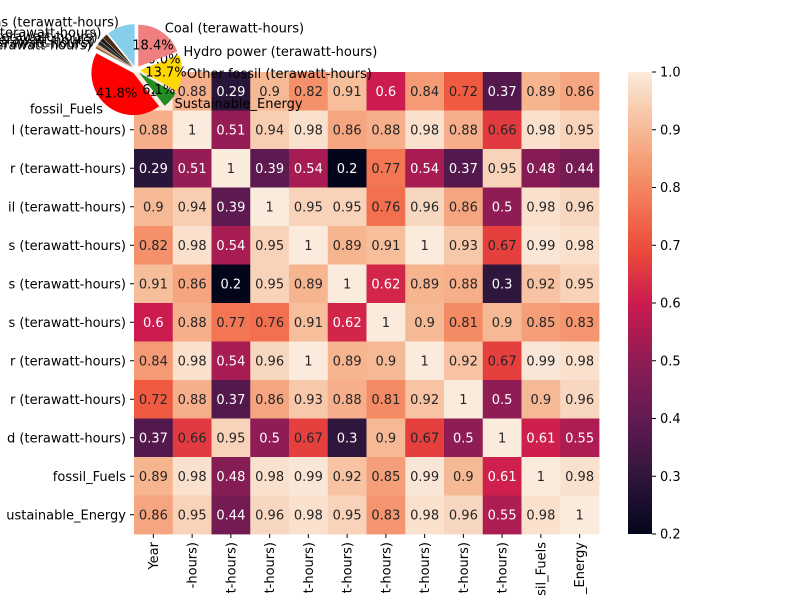 The image size is (800, 600). What do you see at coordinates (69, 130) in the screenshot?
I see `row-tick-label: l (terawatt-hours)` at bounding box center [69, 130].